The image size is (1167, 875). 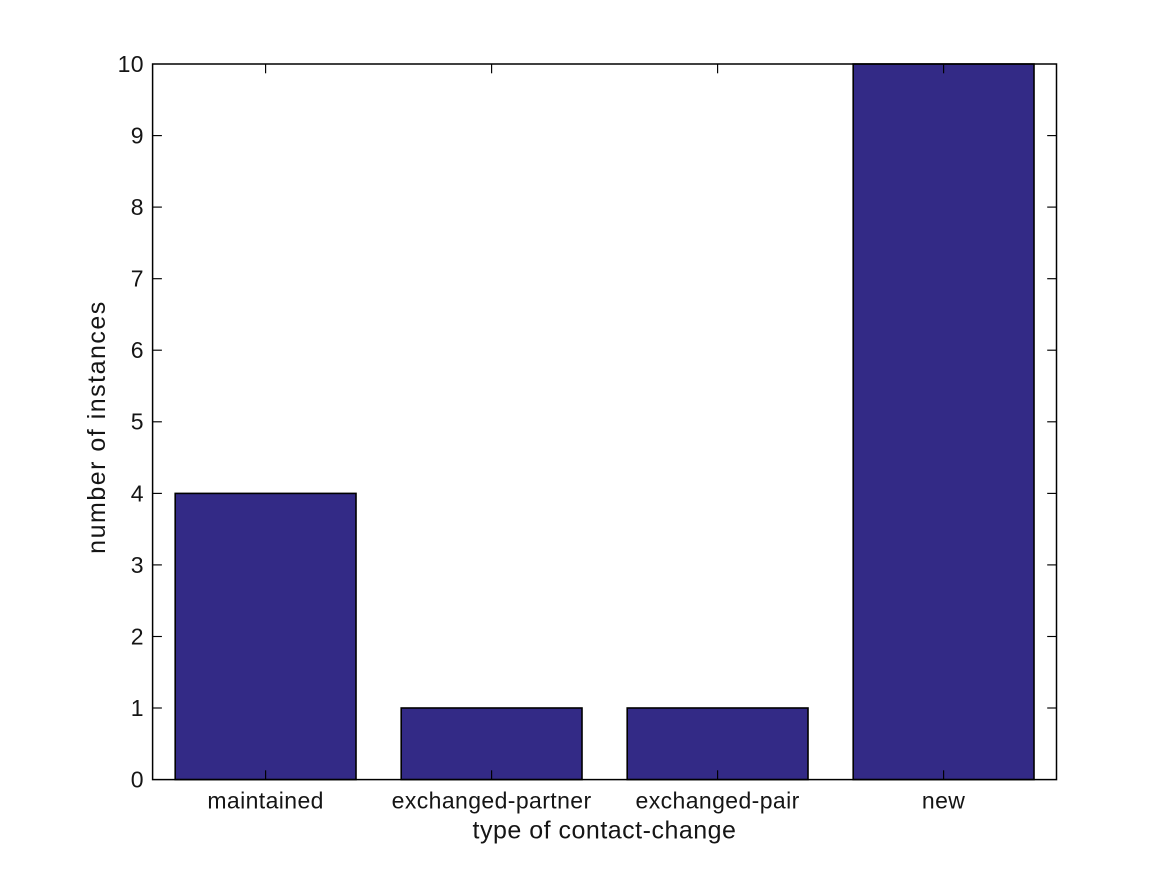 What do you see at coordinates (137, 708) in the screenshot?
I see `svg-text: 1` at bounding box center [137, 708].